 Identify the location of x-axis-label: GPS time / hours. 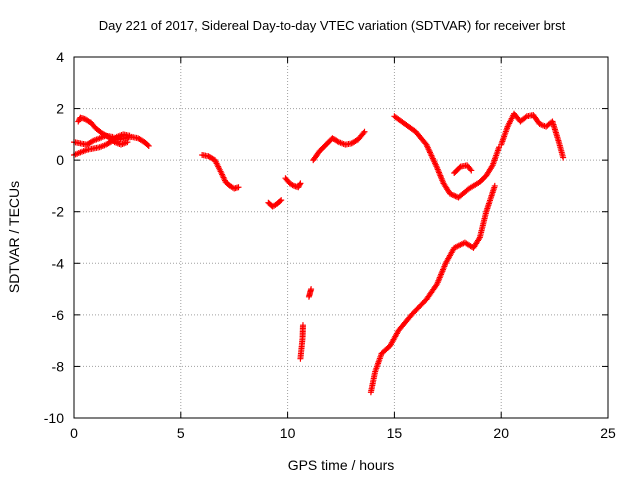
(341, 465).